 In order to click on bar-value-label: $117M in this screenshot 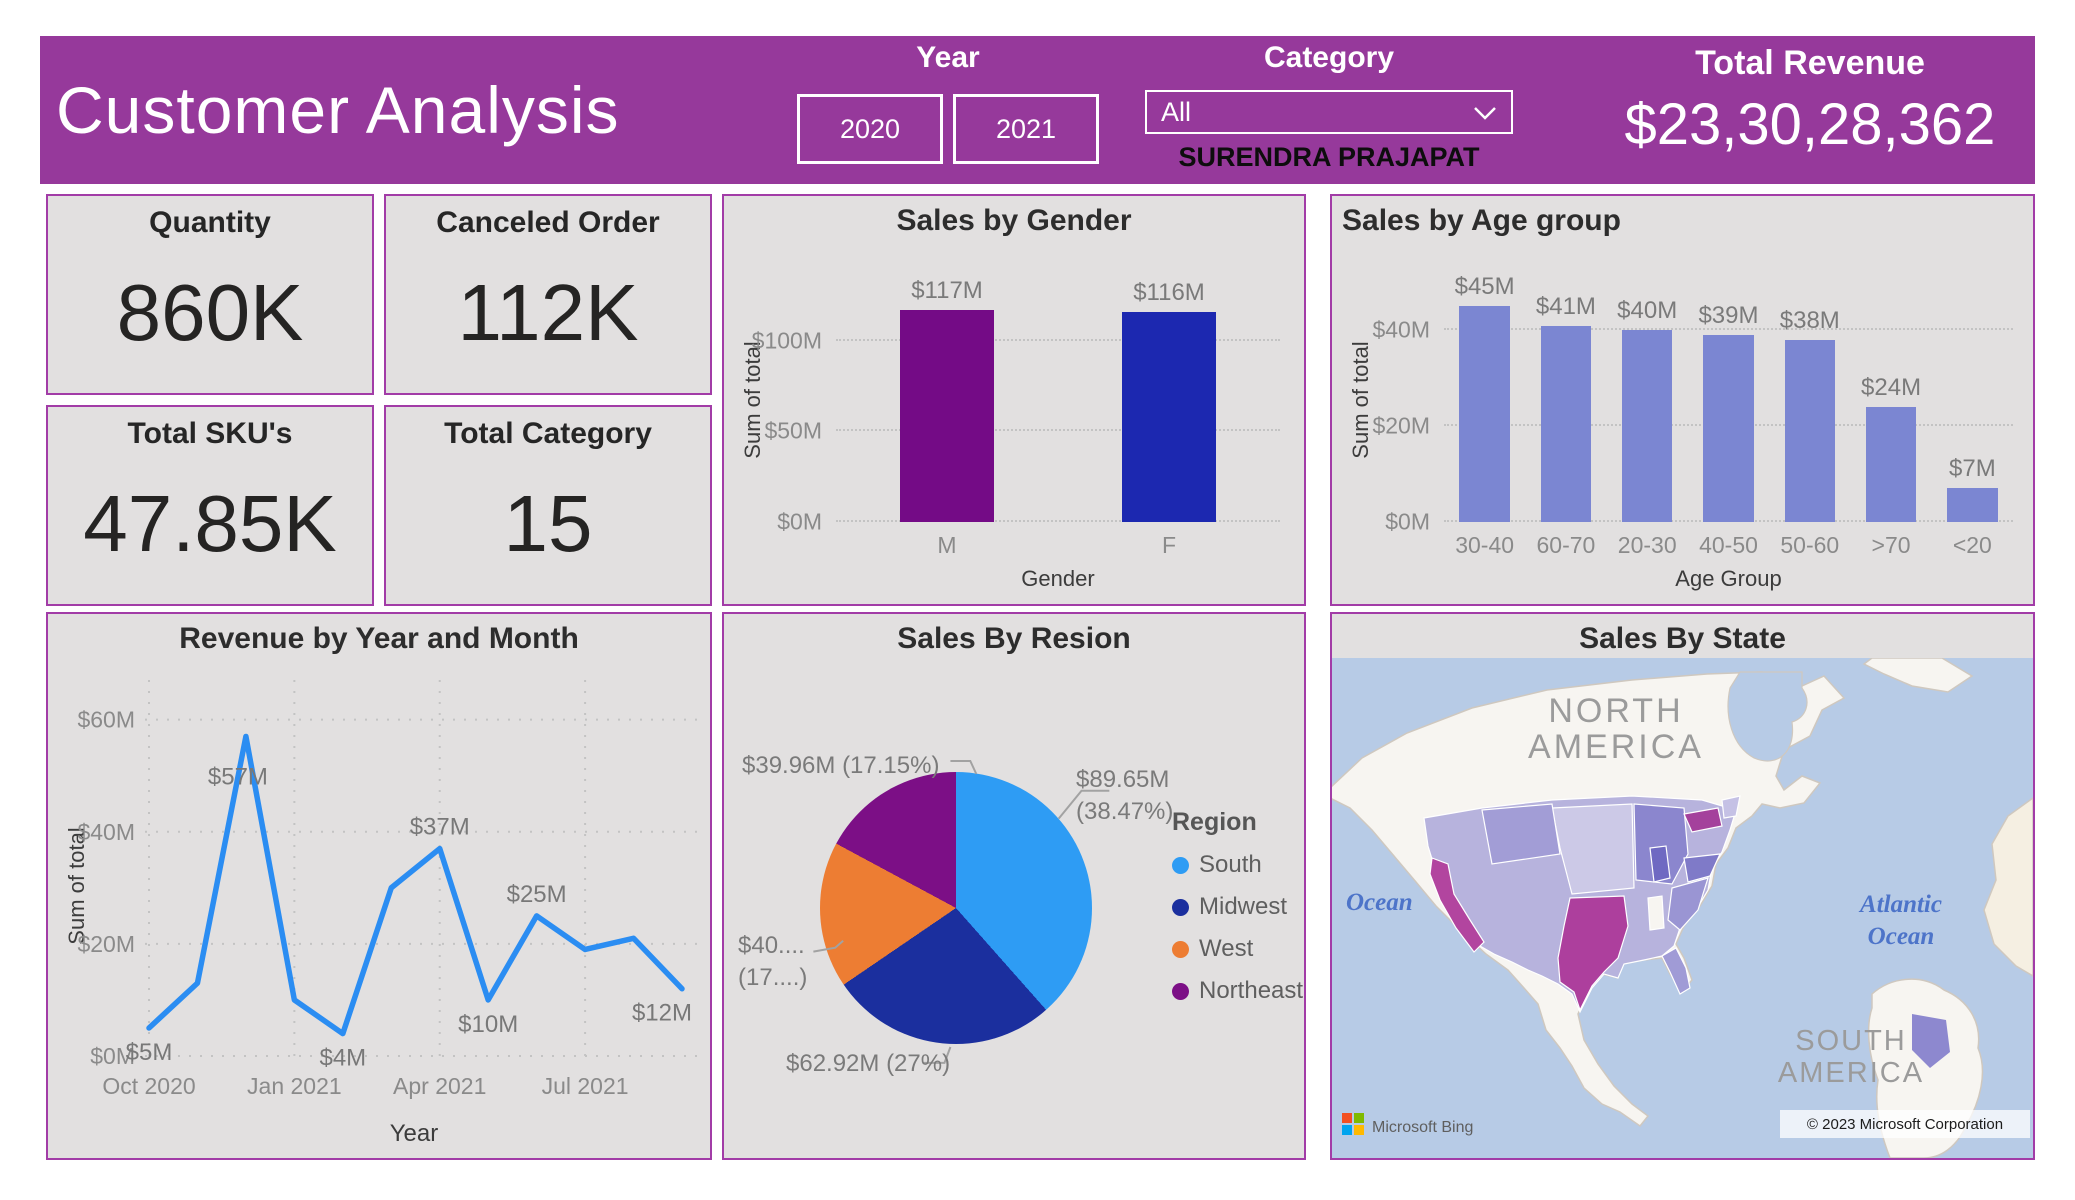, I will do `click(947, 290)`.